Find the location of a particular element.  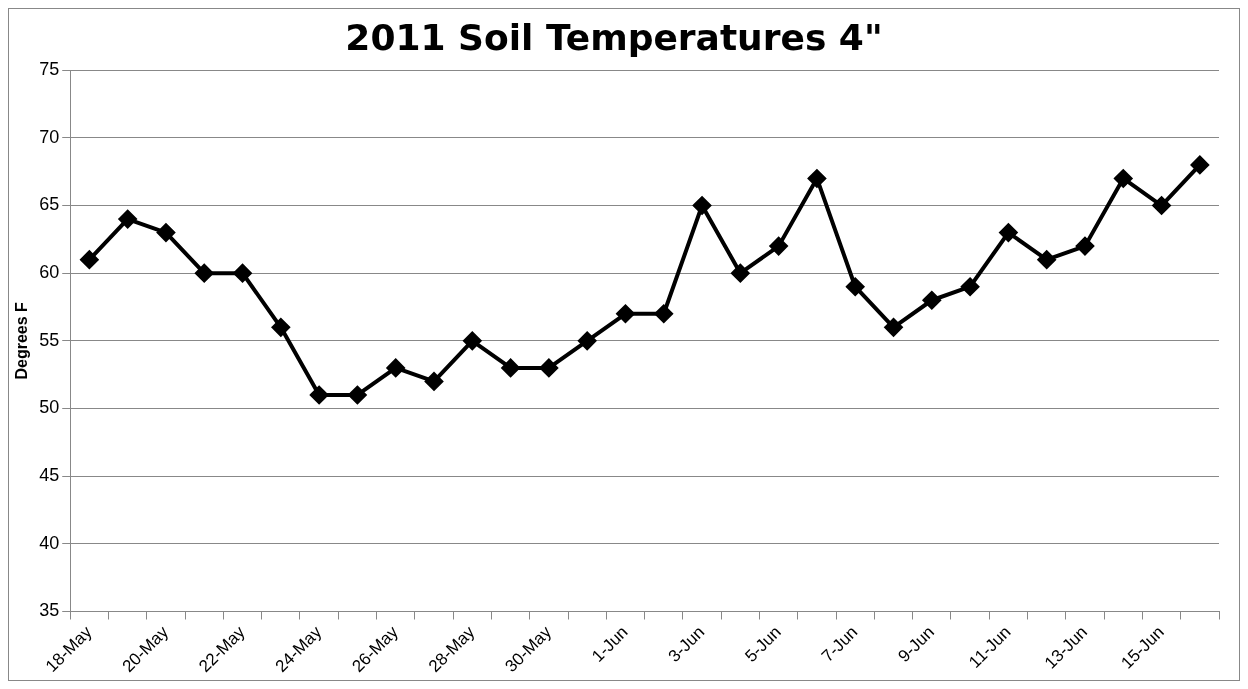

y-tick-label: 50 is located at coordinates (49, 407).